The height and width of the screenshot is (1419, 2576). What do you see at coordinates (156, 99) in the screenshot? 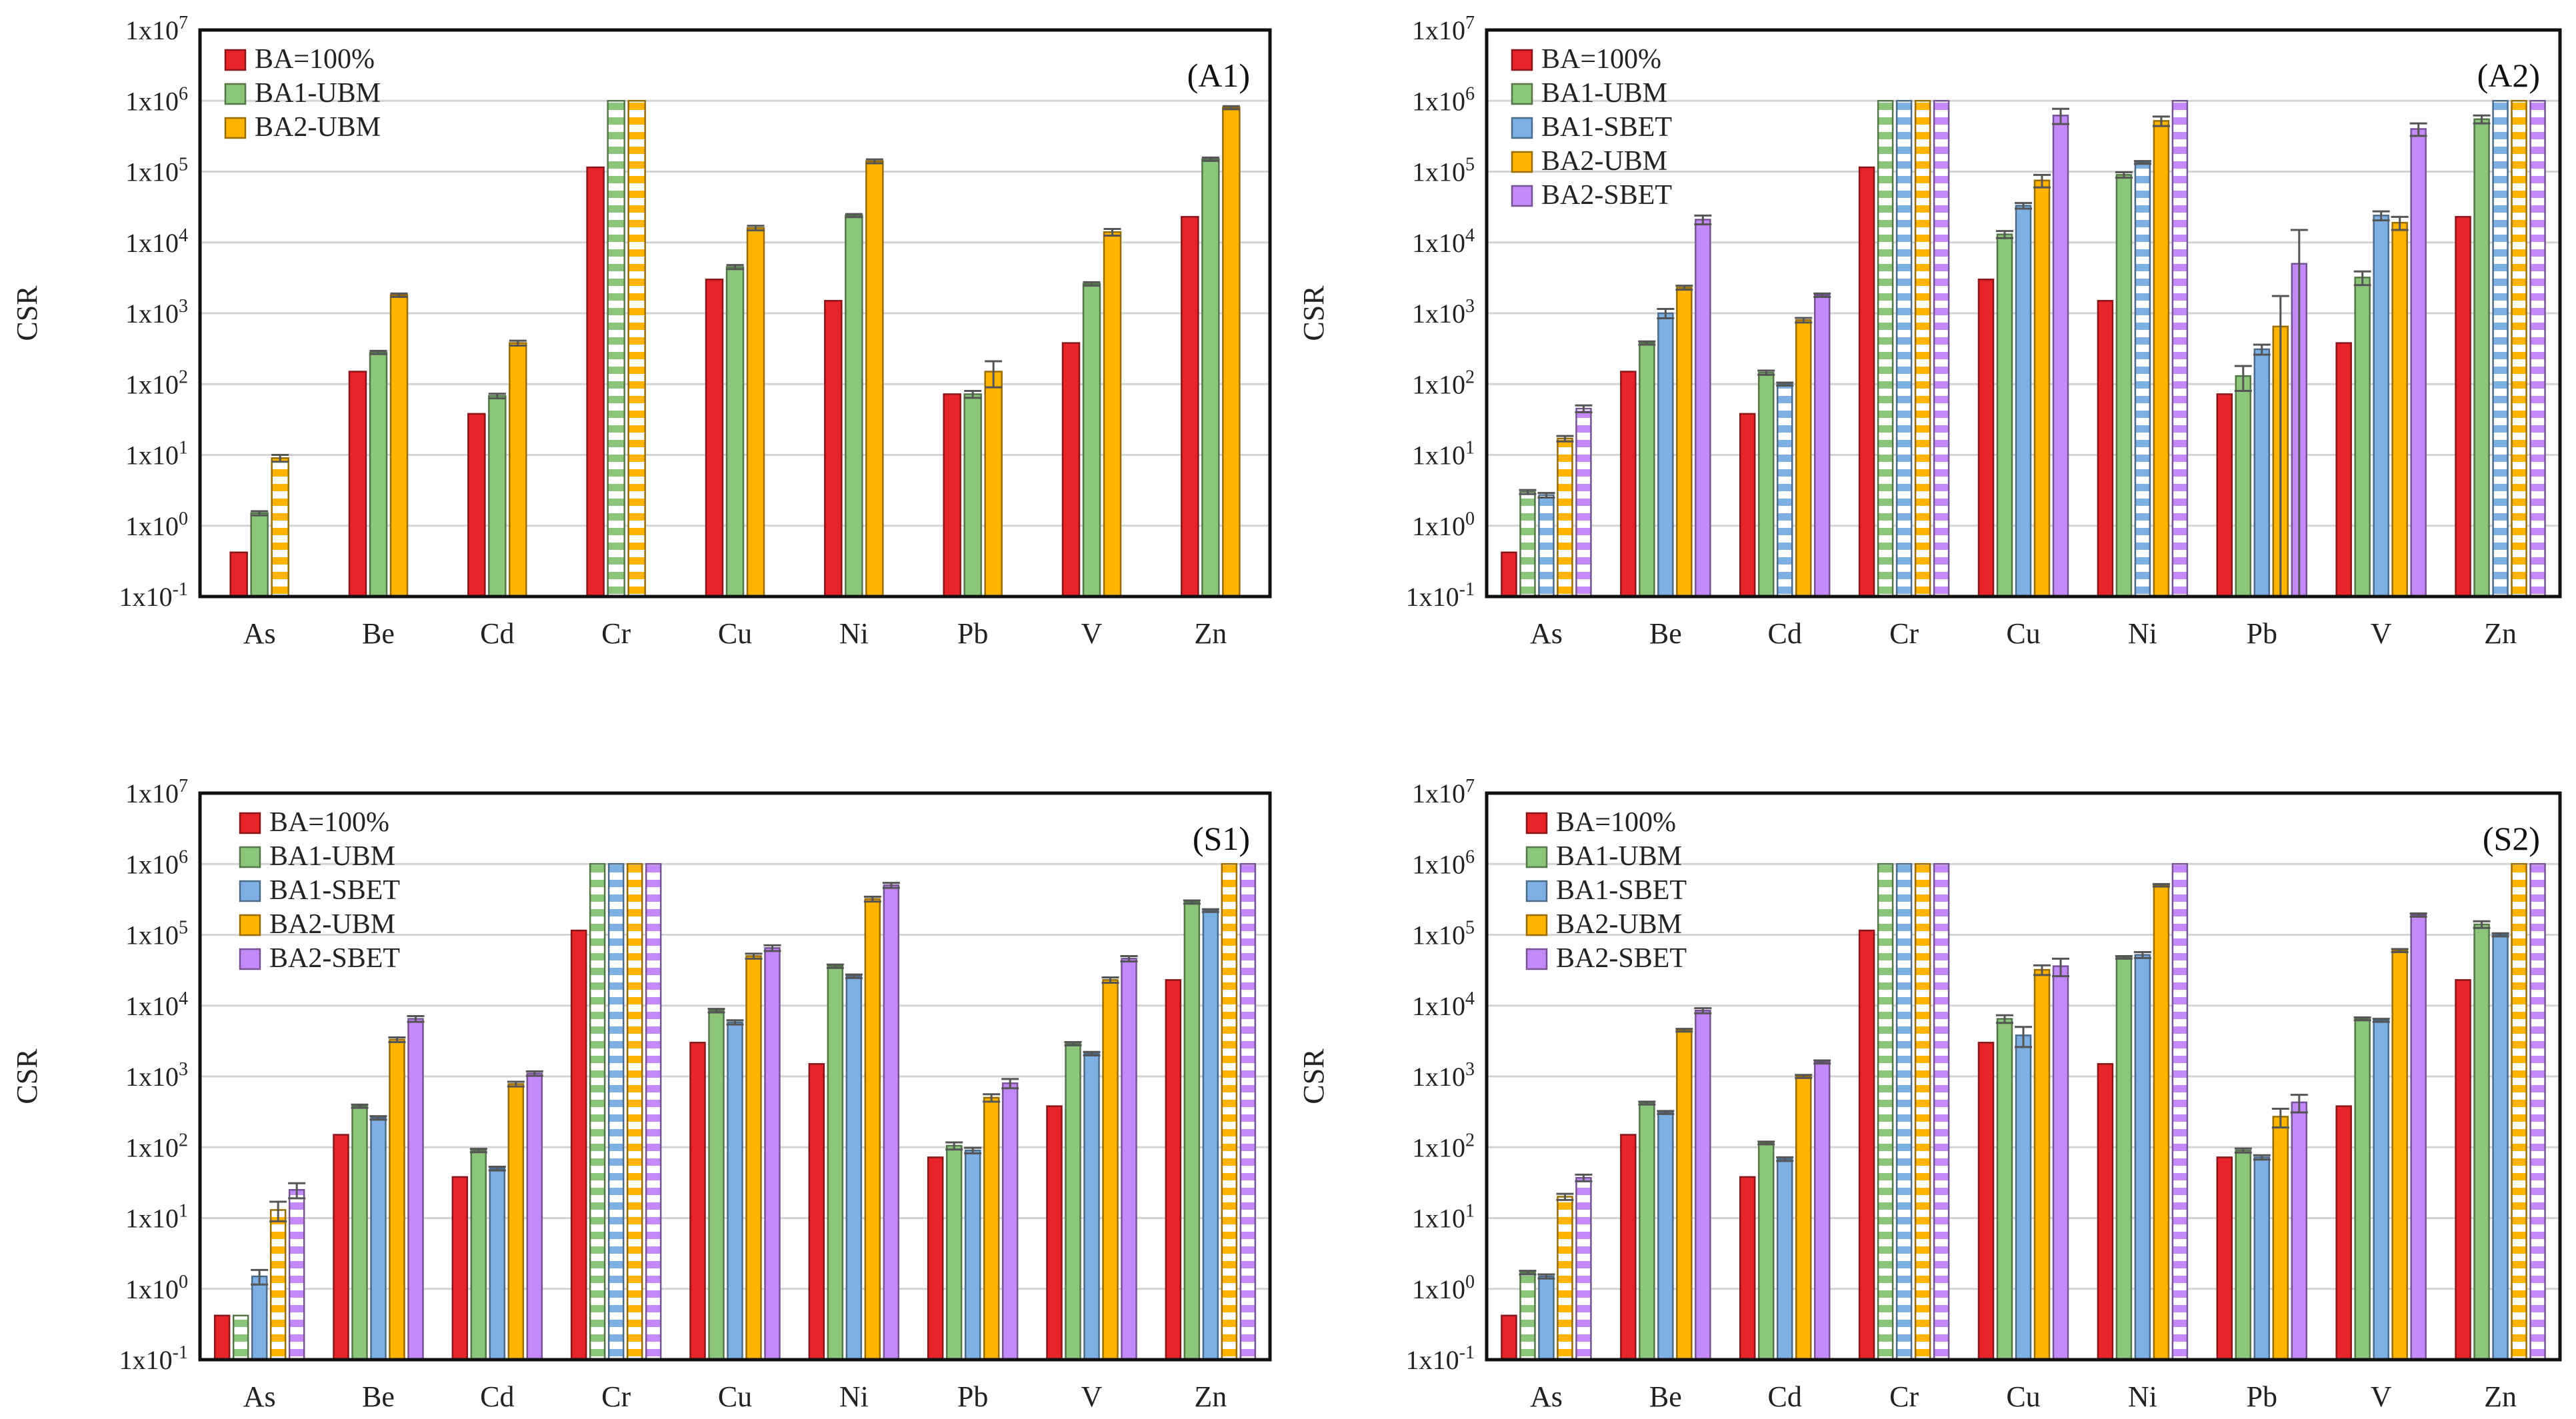
I see `y-tick-label: 1x10⁶` at bounding box center [156, 99].